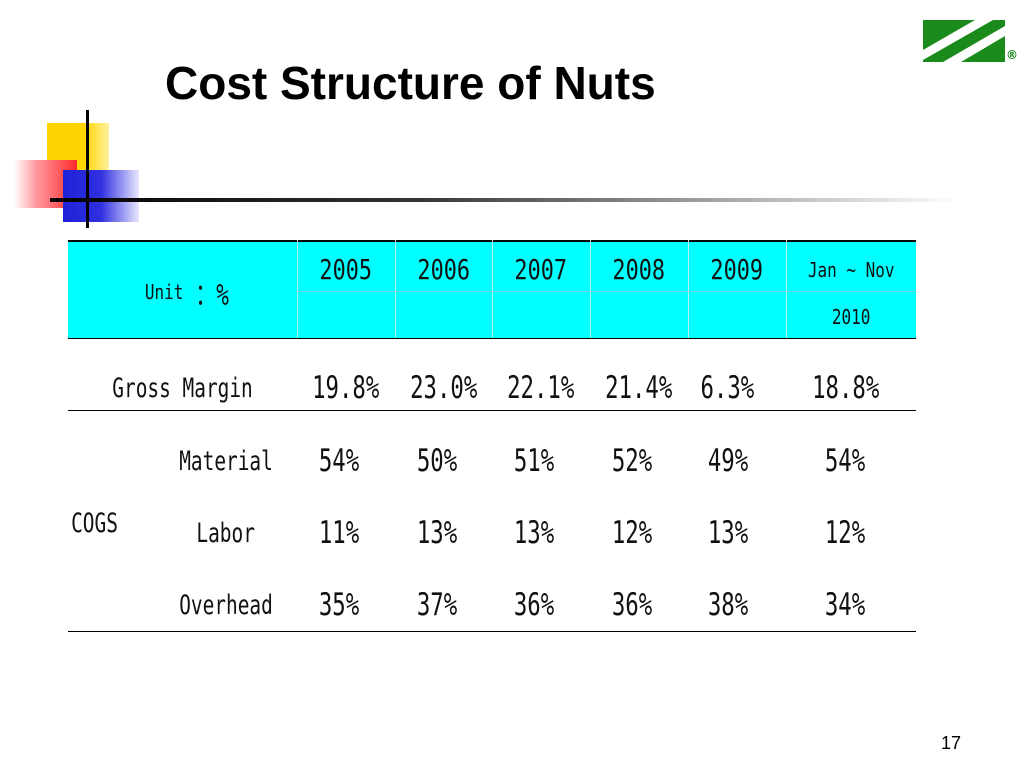 The width and height of the screenshot is (1024, 768). Describe the element at coordinates (727, 388) in the screenshot. I see `gross-margin-2009: 6.3%` at that location.